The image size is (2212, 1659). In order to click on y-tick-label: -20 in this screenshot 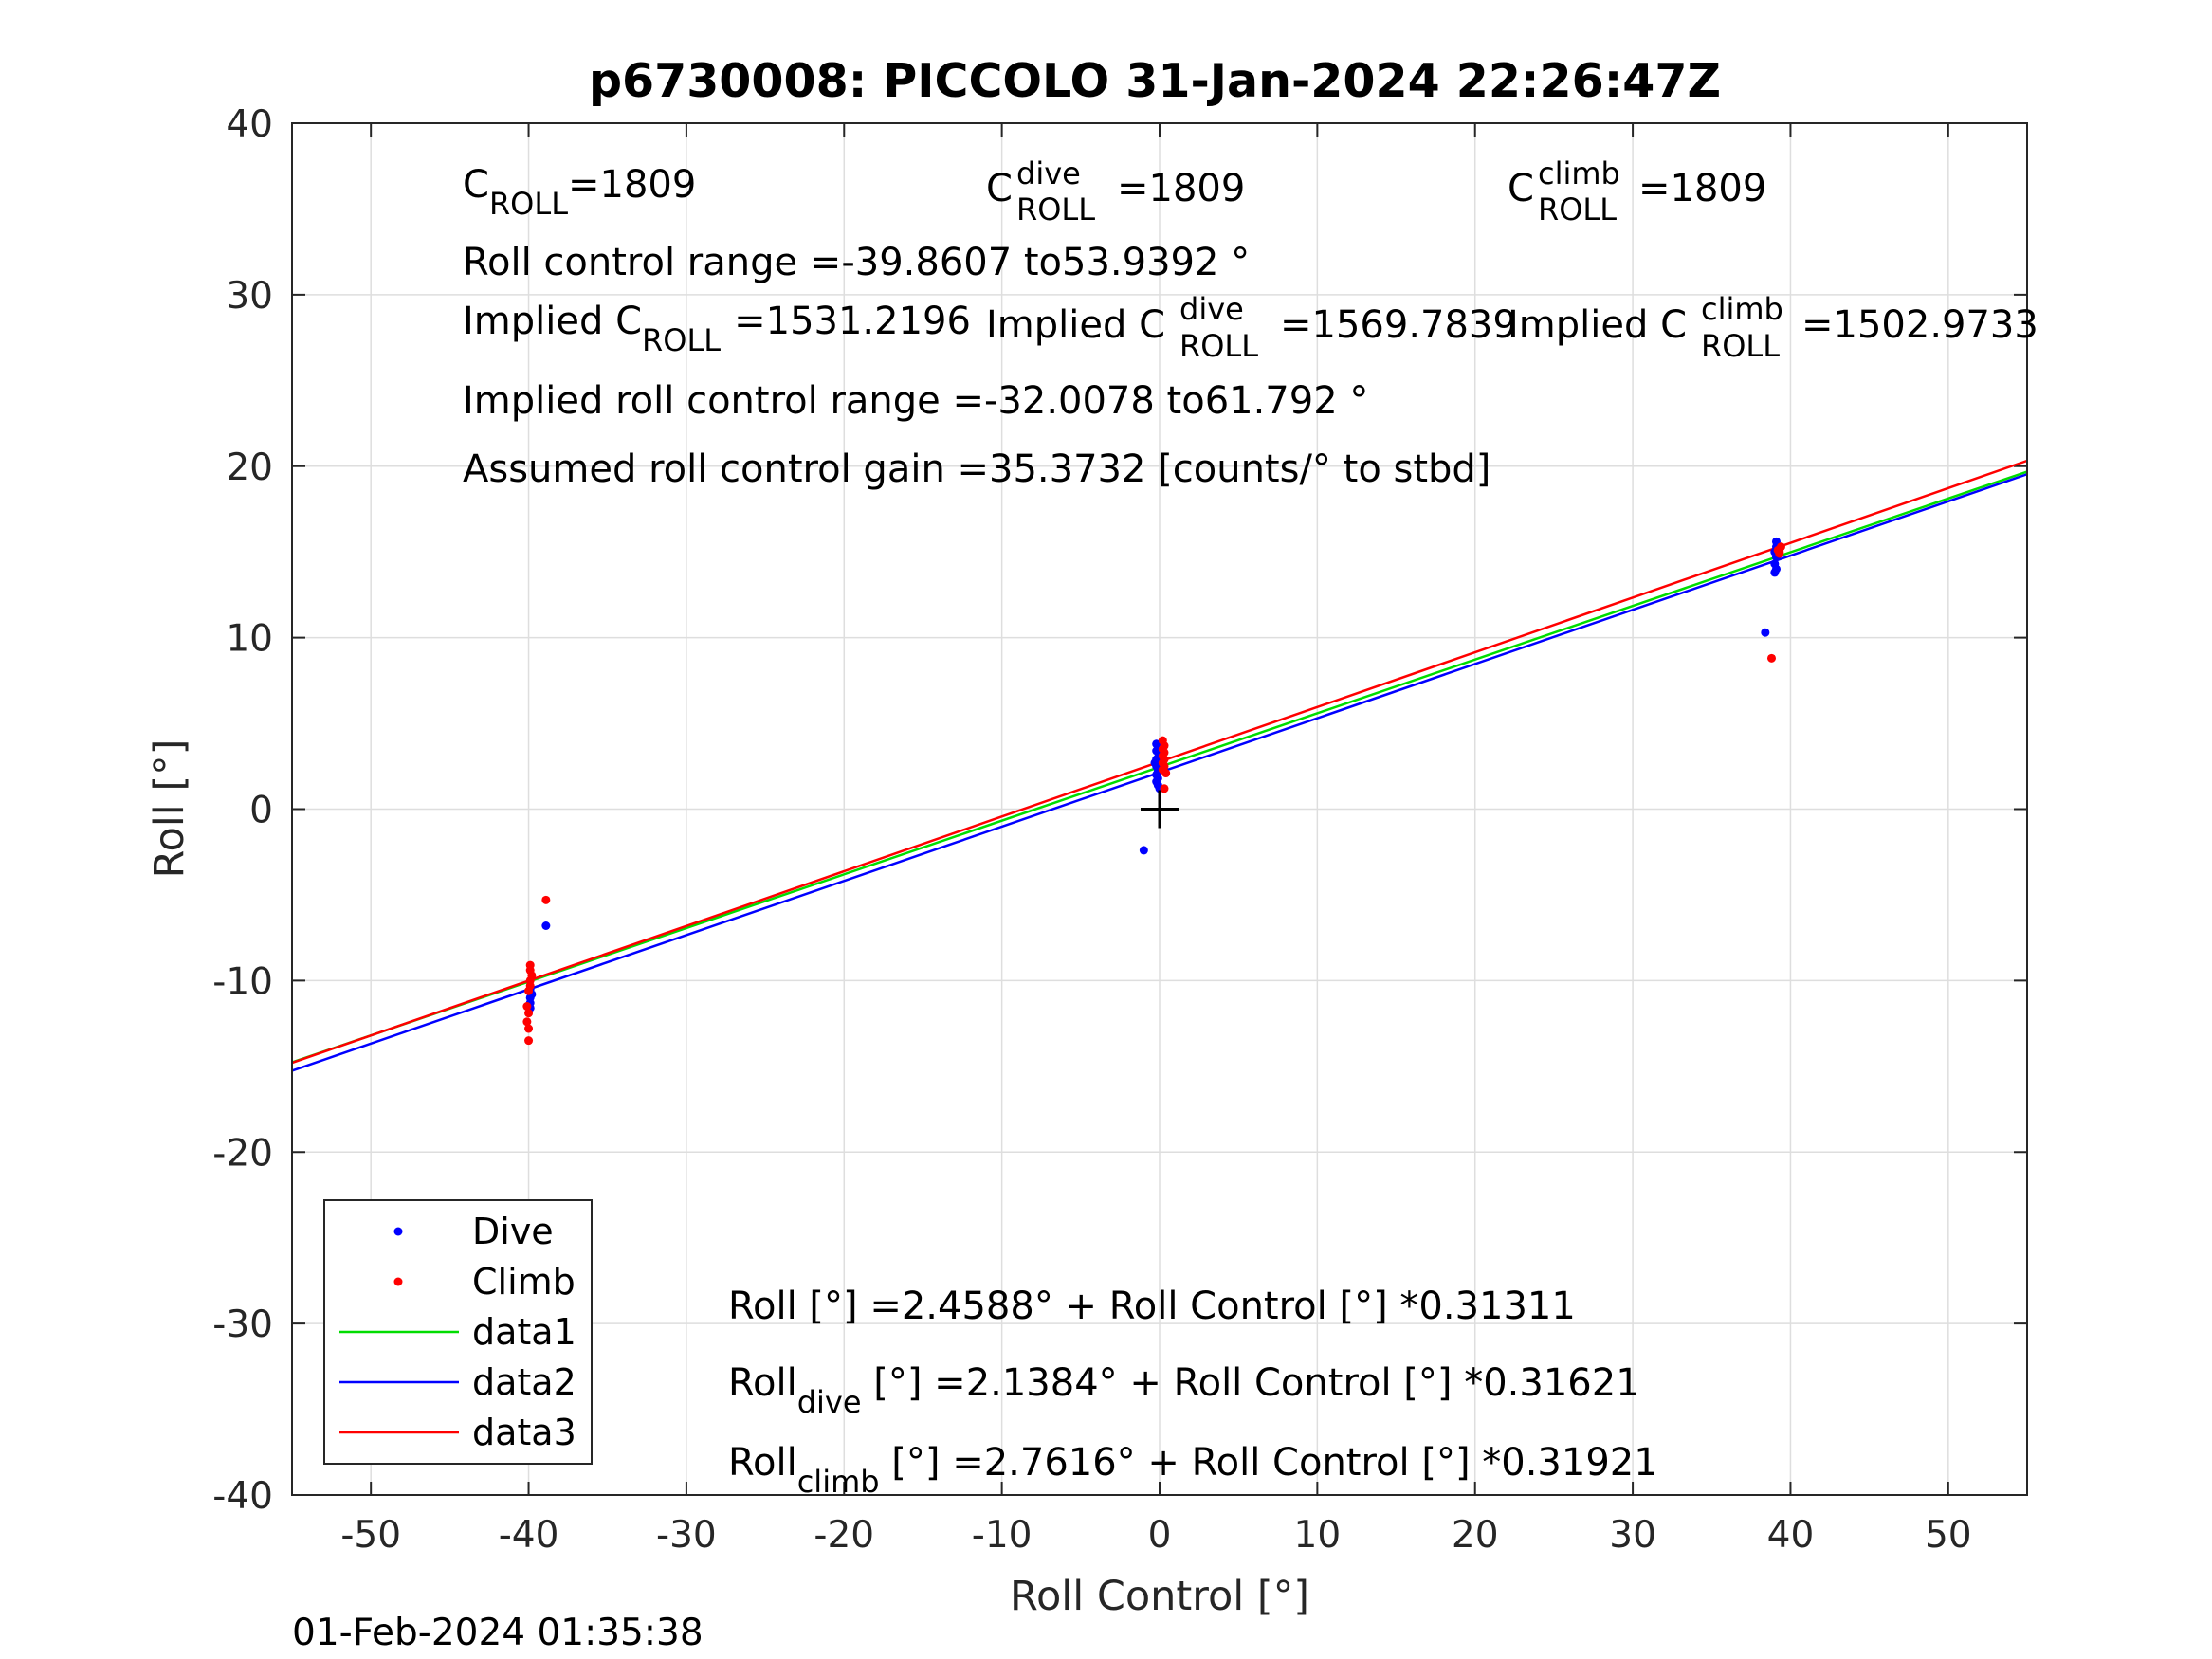, I will do `click(242, 1153)`.